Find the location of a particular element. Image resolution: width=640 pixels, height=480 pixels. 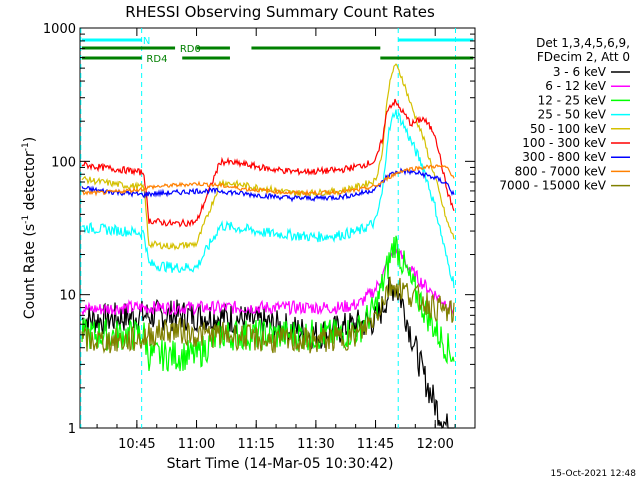

y-tick-label-2: 100 is located at coordinates (63, 162).